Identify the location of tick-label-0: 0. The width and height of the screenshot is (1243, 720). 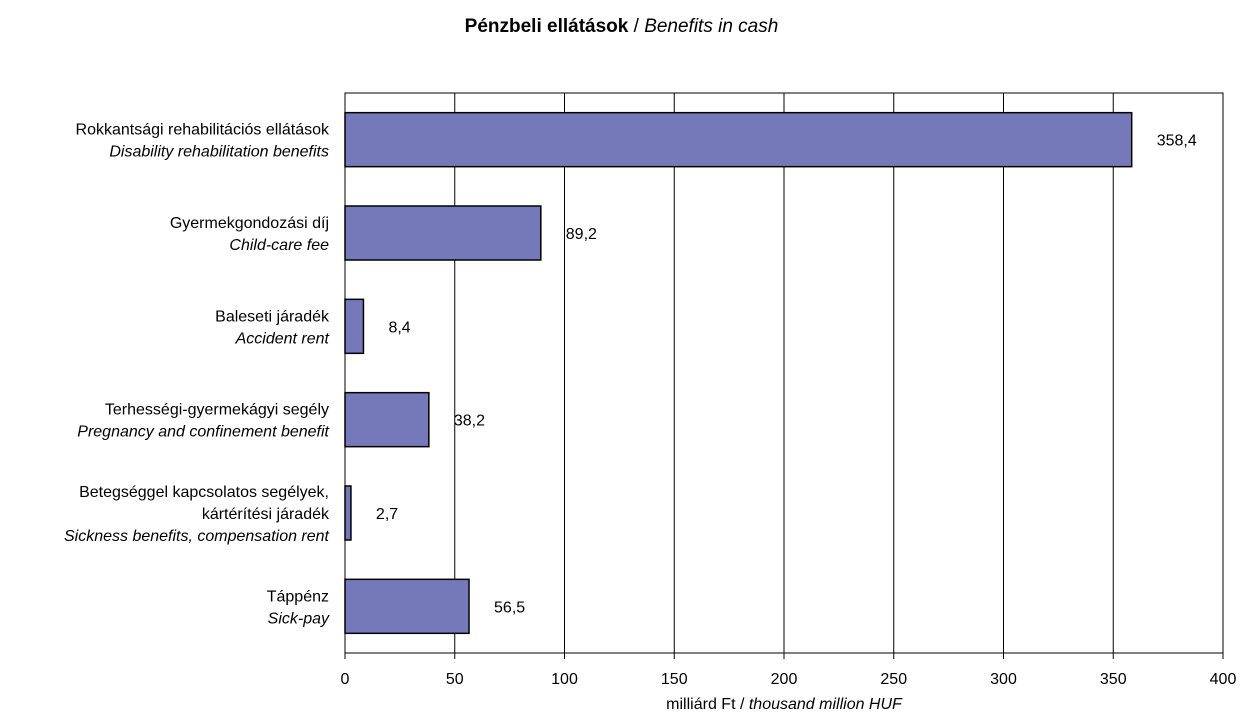
(345, 679).